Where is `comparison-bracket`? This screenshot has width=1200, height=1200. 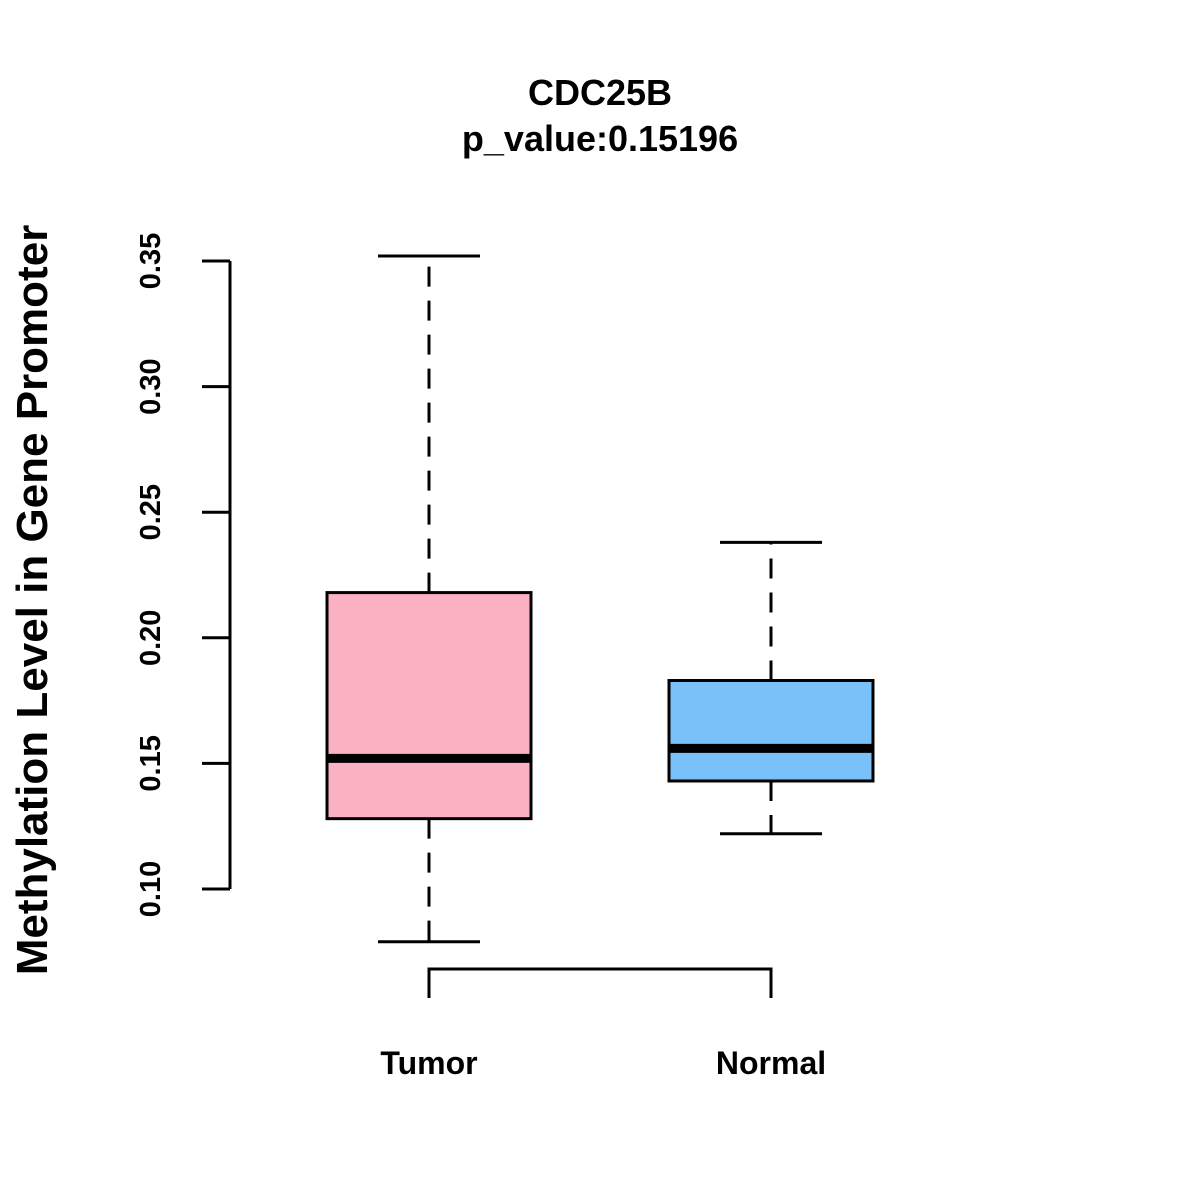
comparison-bracket is located at coordinates (600, 982).